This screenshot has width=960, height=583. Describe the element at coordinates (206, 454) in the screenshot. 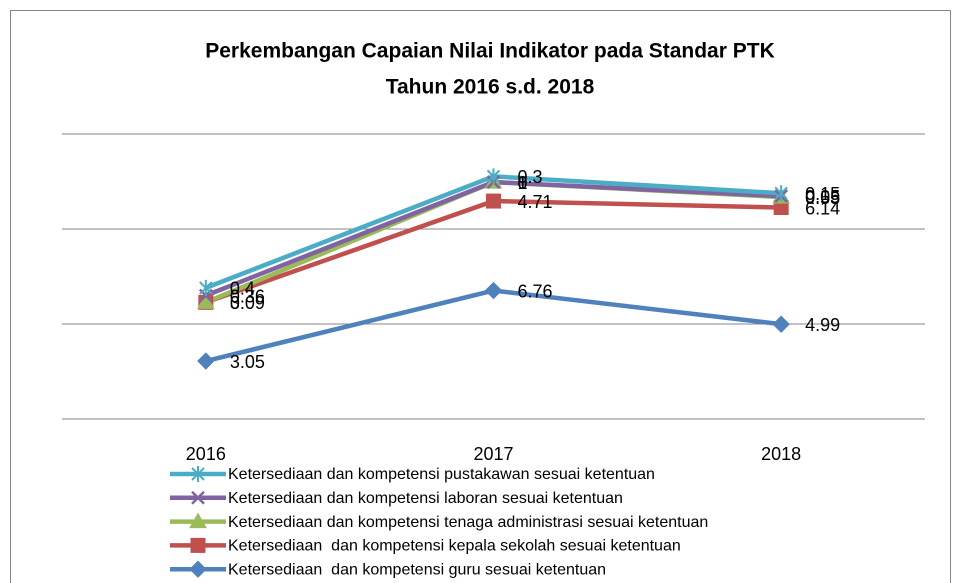

I see `x-tick-label: 2016` at that location.